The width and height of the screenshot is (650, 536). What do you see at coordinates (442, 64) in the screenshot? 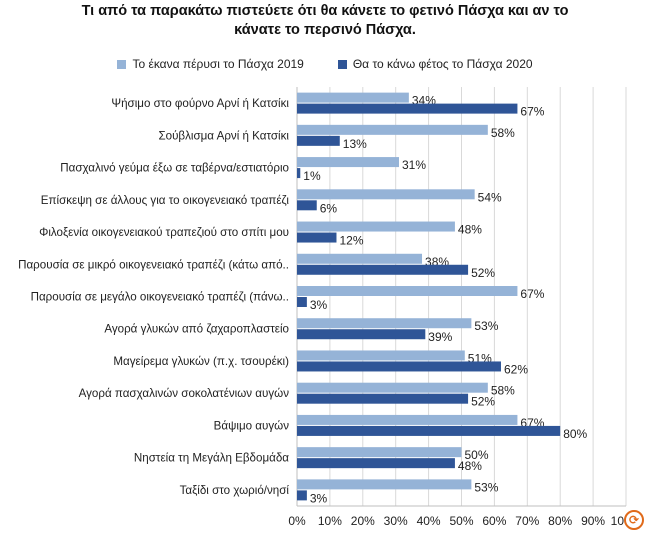
I see `legend-label-2020: Θα το κάνω φέτος το Πάσχα 2020` at bounding box center [442, 64].